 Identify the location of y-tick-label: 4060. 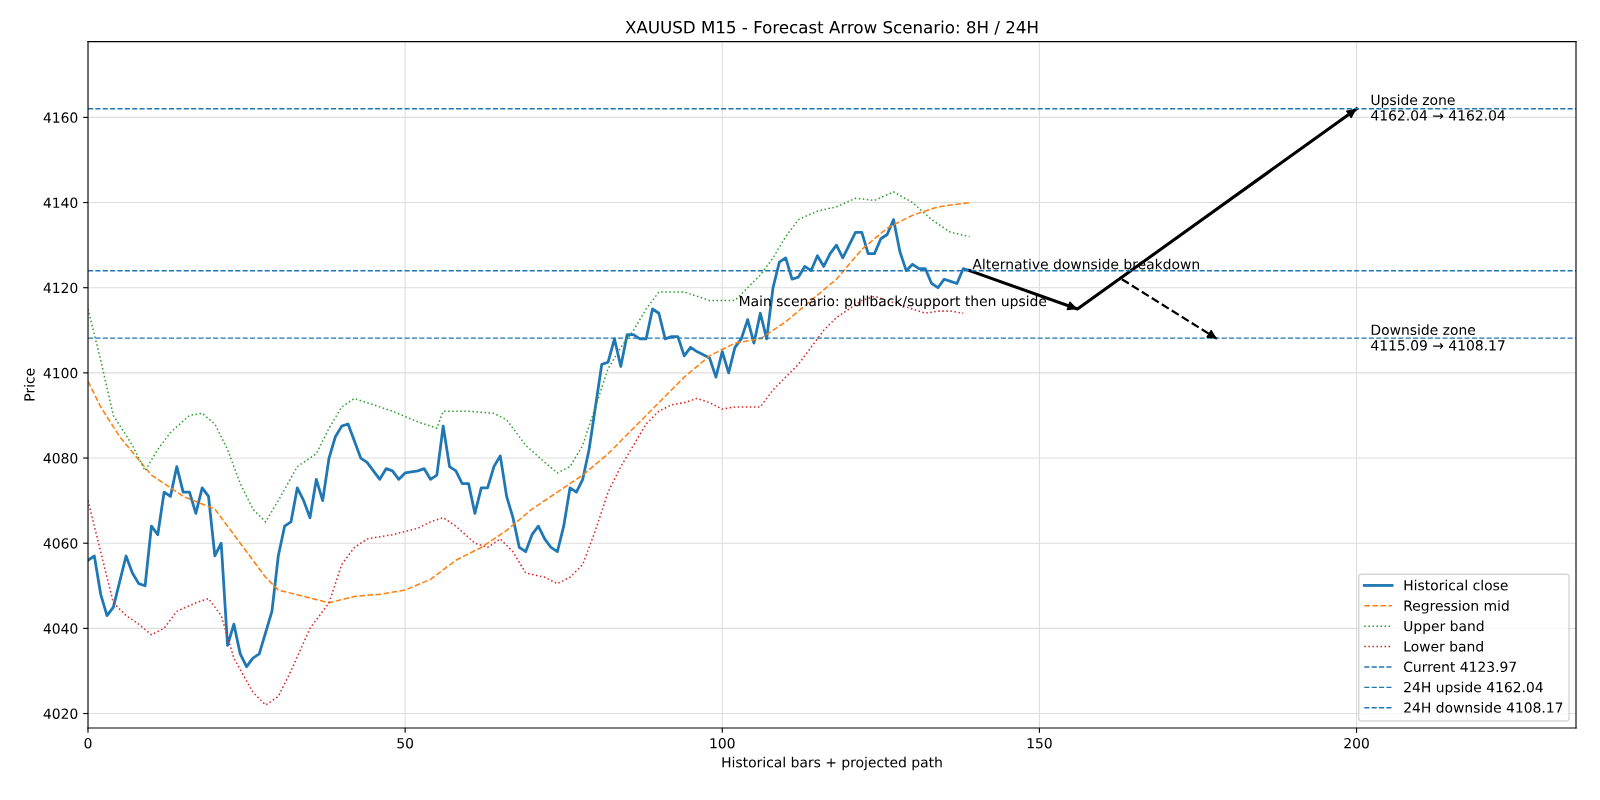
(60, 543).